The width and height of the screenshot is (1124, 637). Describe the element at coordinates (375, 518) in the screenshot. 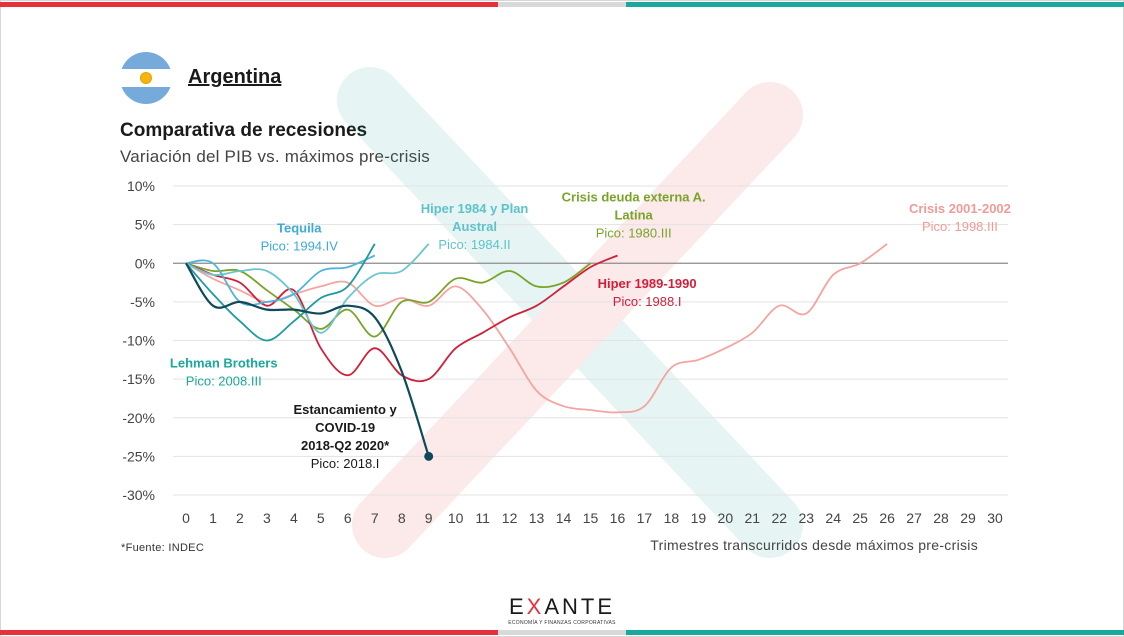

I see `x-tick-label: 7` at that location.